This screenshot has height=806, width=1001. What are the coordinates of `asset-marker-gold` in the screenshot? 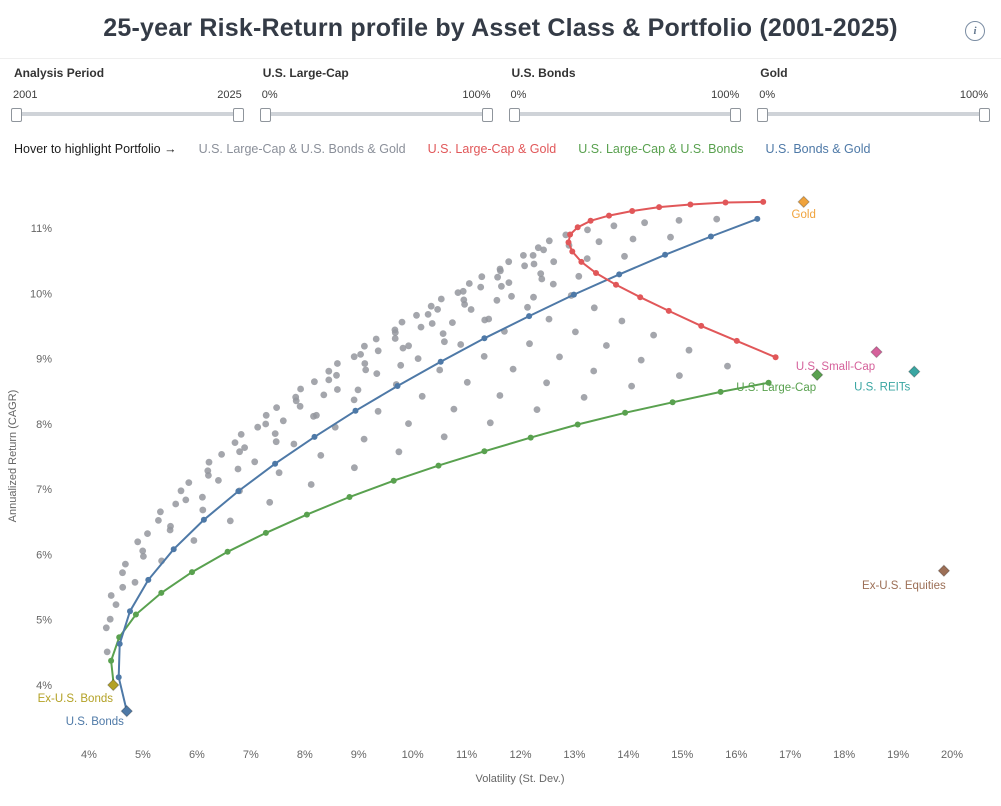 It's located at (803, 202).